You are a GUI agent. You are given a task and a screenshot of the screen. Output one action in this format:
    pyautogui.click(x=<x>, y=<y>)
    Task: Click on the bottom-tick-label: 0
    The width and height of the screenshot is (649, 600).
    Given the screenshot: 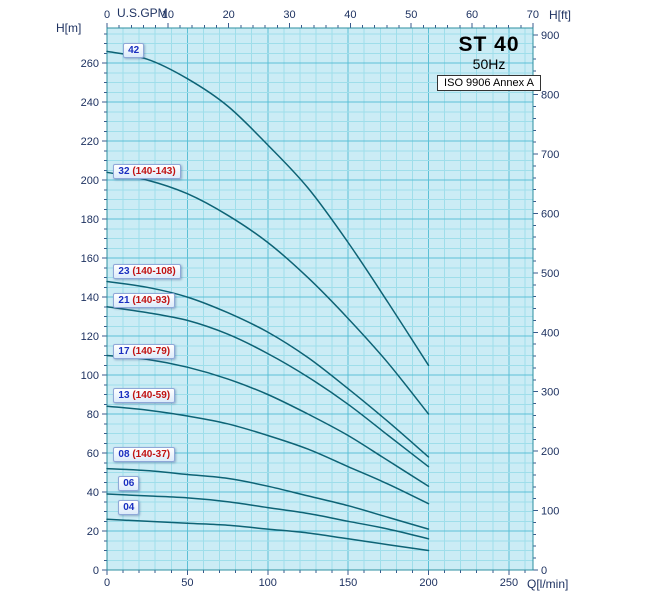 What is the action you would take?
    pyautogui.click(x=107, y=583)
    